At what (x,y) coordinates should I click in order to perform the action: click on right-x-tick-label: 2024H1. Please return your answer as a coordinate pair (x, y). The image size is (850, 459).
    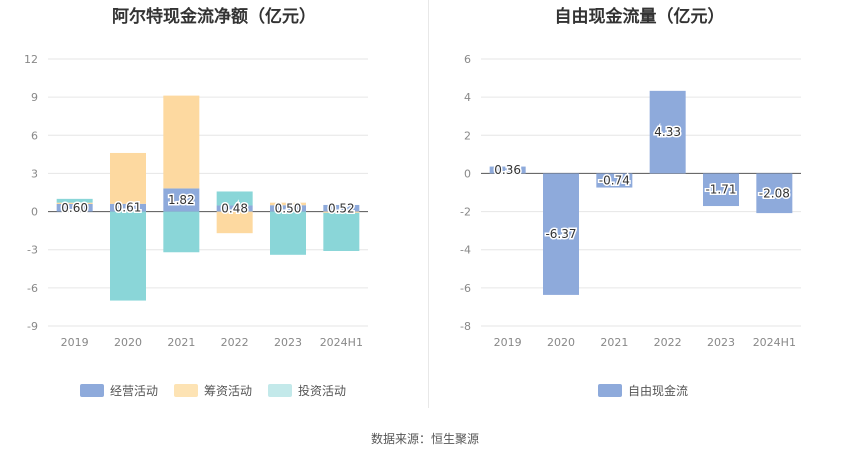
    Looking at the image, I should click on (774, 342).